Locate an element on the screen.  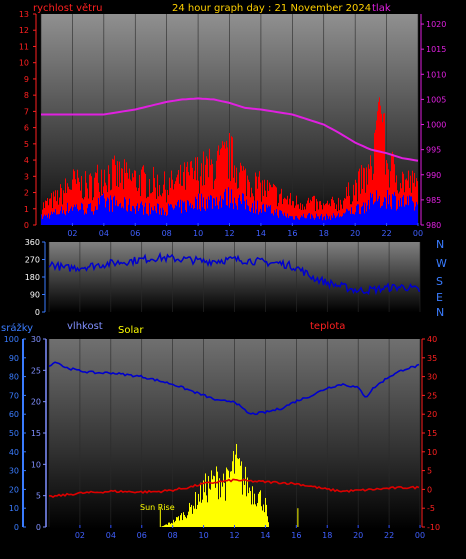
sunrise-annotation: Sun Rise is located at coordinates (157, 507).